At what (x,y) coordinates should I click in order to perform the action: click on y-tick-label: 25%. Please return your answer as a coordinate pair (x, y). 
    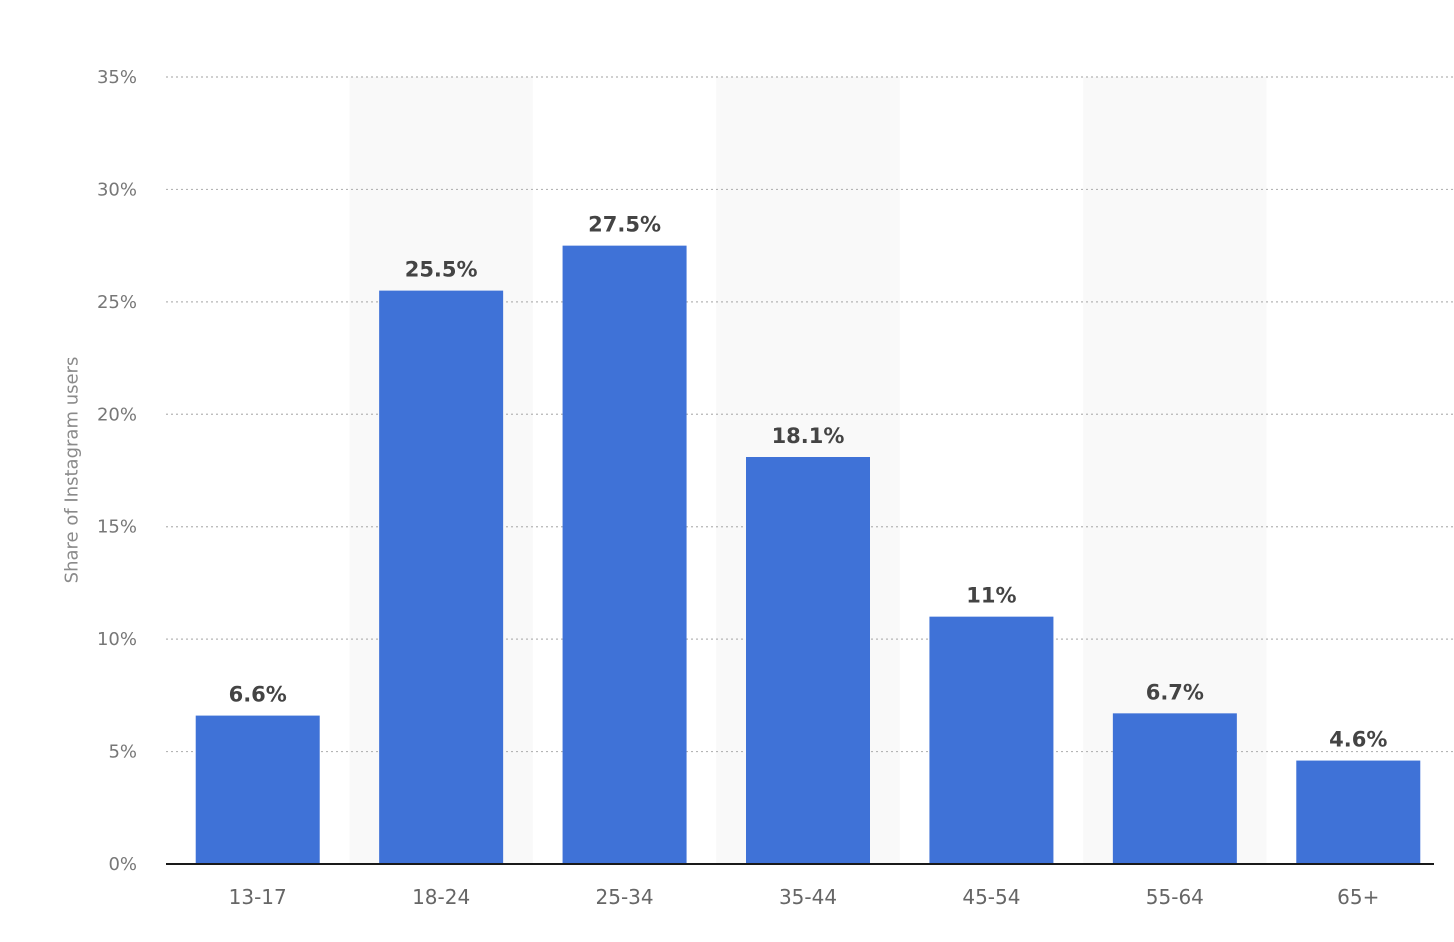
    Looking at the image, I should click on (117, 302).